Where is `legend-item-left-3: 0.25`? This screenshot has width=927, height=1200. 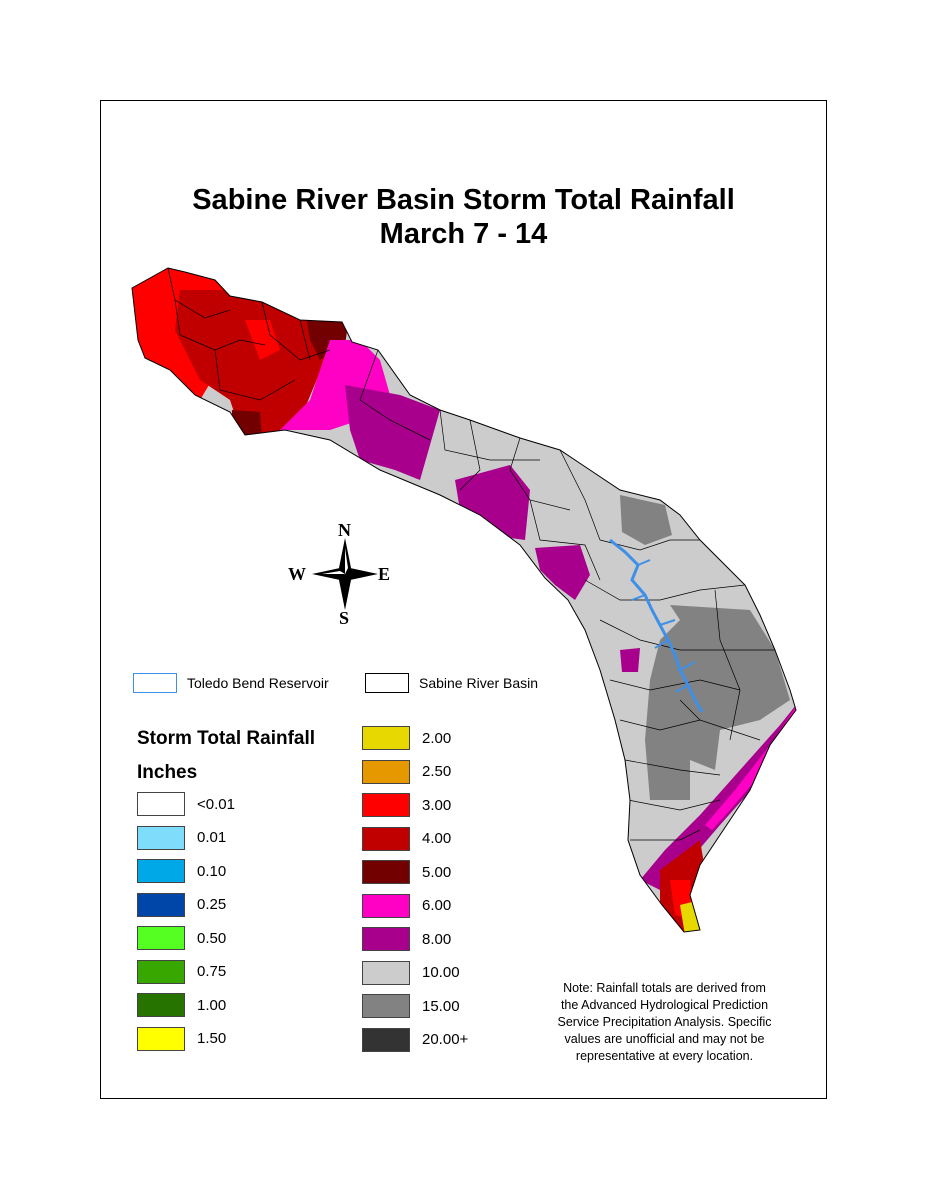 legend-item-left-3: 0.25 is located at coordinates (181, 905).